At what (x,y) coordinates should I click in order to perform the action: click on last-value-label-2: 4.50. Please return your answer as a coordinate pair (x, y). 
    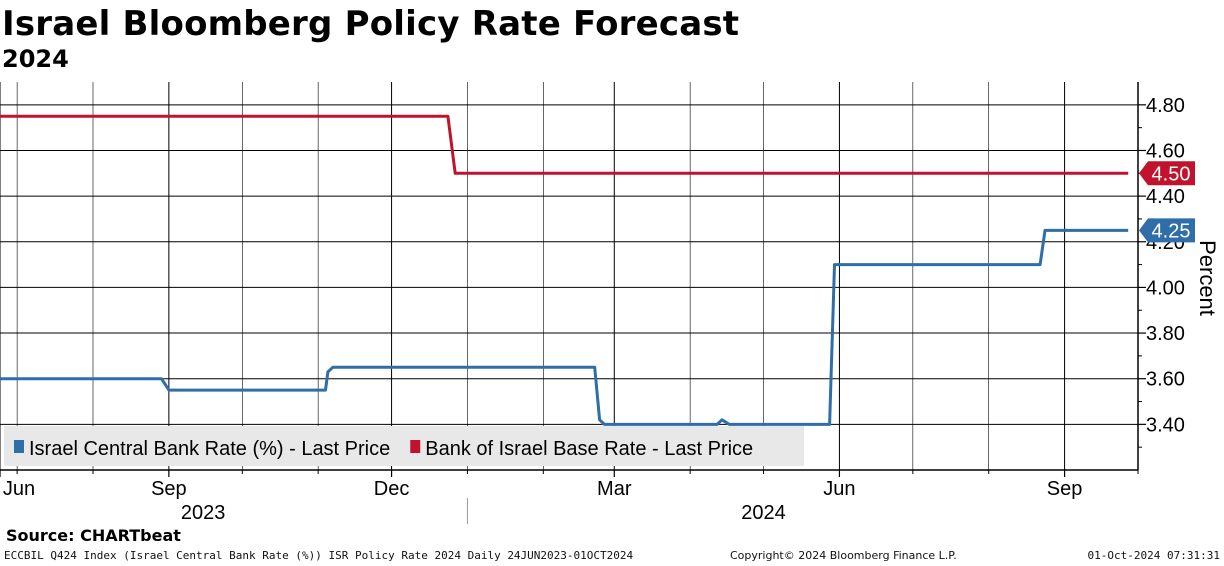
    Looking at the image, I should click on (1171, 174).